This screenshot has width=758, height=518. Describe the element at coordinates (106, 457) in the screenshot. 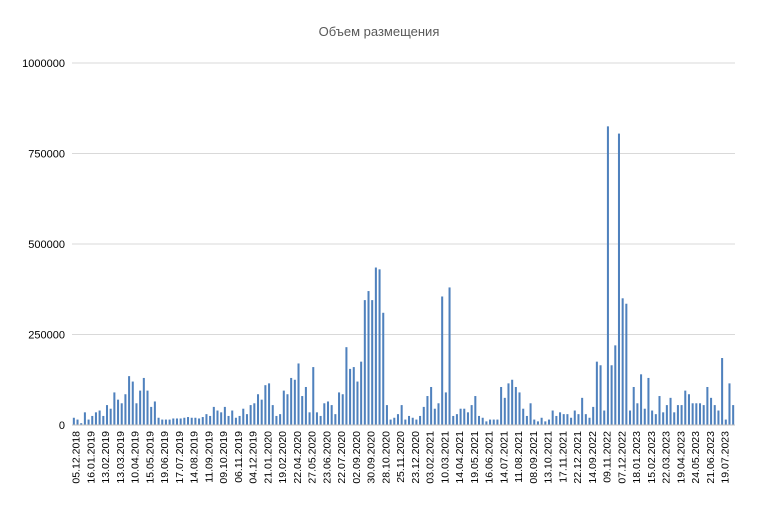

I see `x-tick-label: 13.02.2019` at that location.